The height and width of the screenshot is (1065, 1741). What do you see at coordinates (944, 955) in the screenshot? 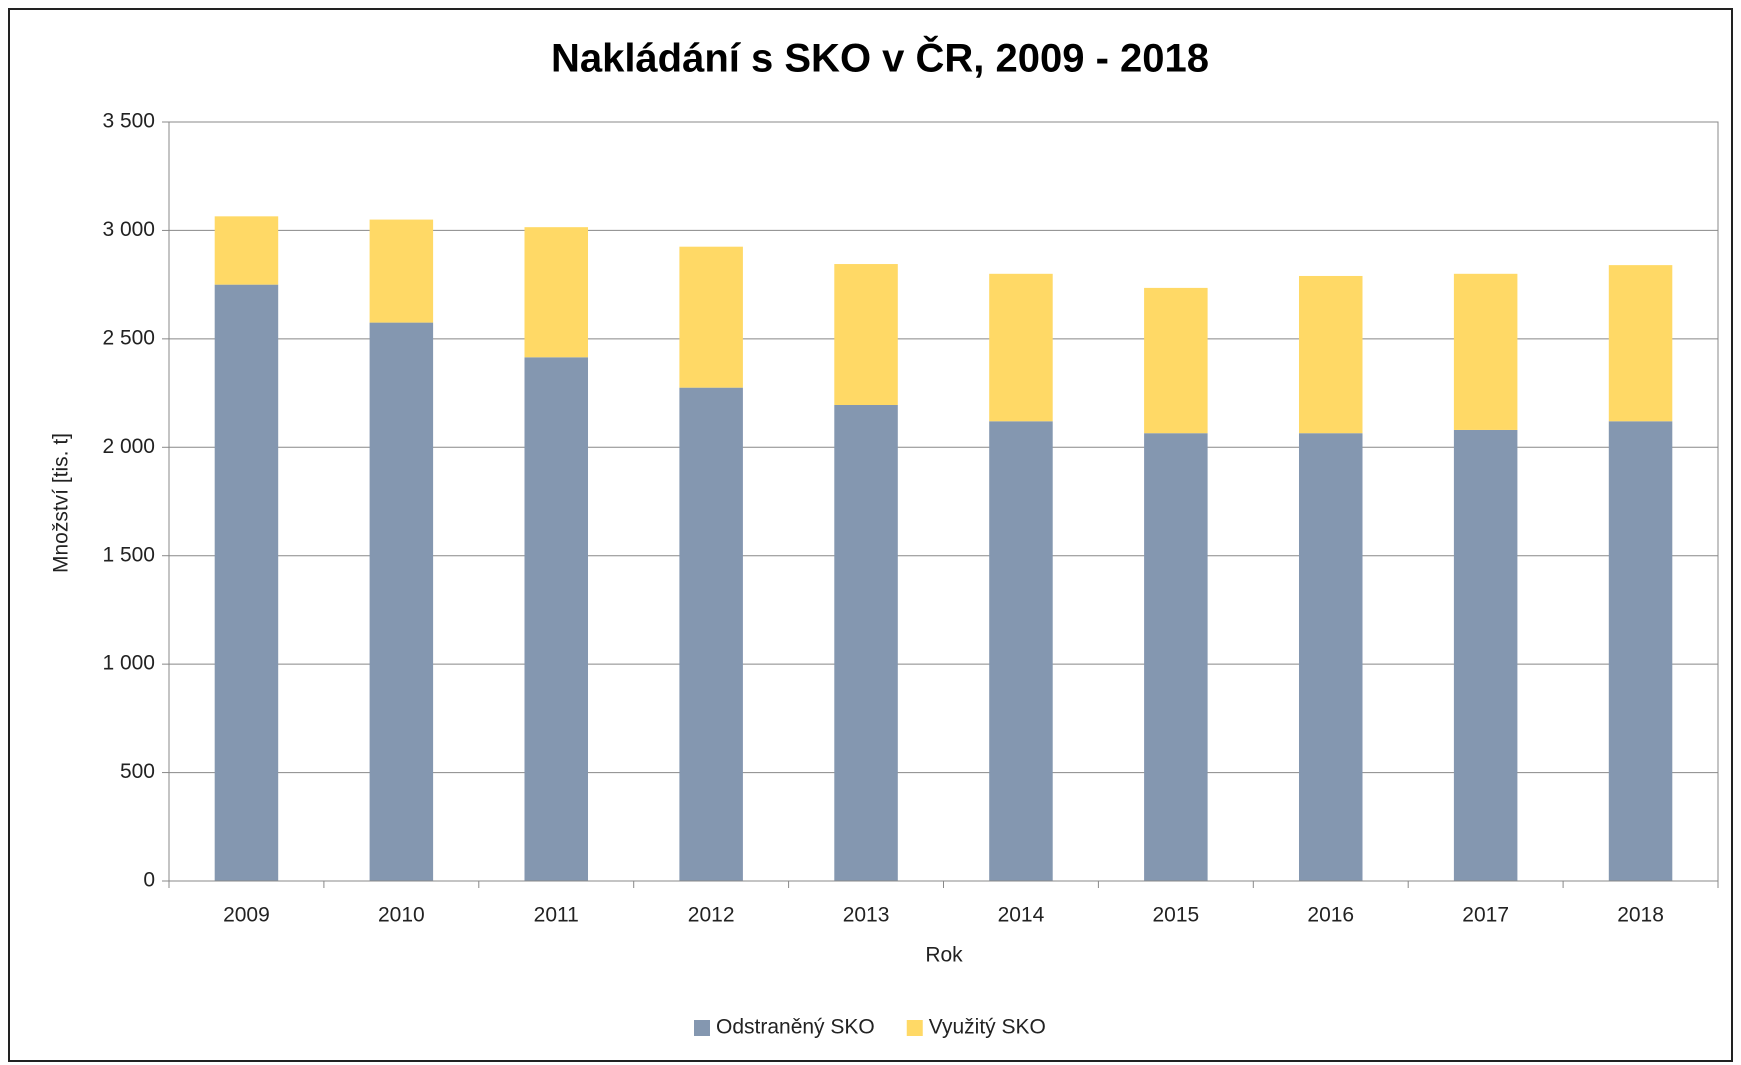
I see `x-axis-label: Rok` at bounding box center [944, 955].